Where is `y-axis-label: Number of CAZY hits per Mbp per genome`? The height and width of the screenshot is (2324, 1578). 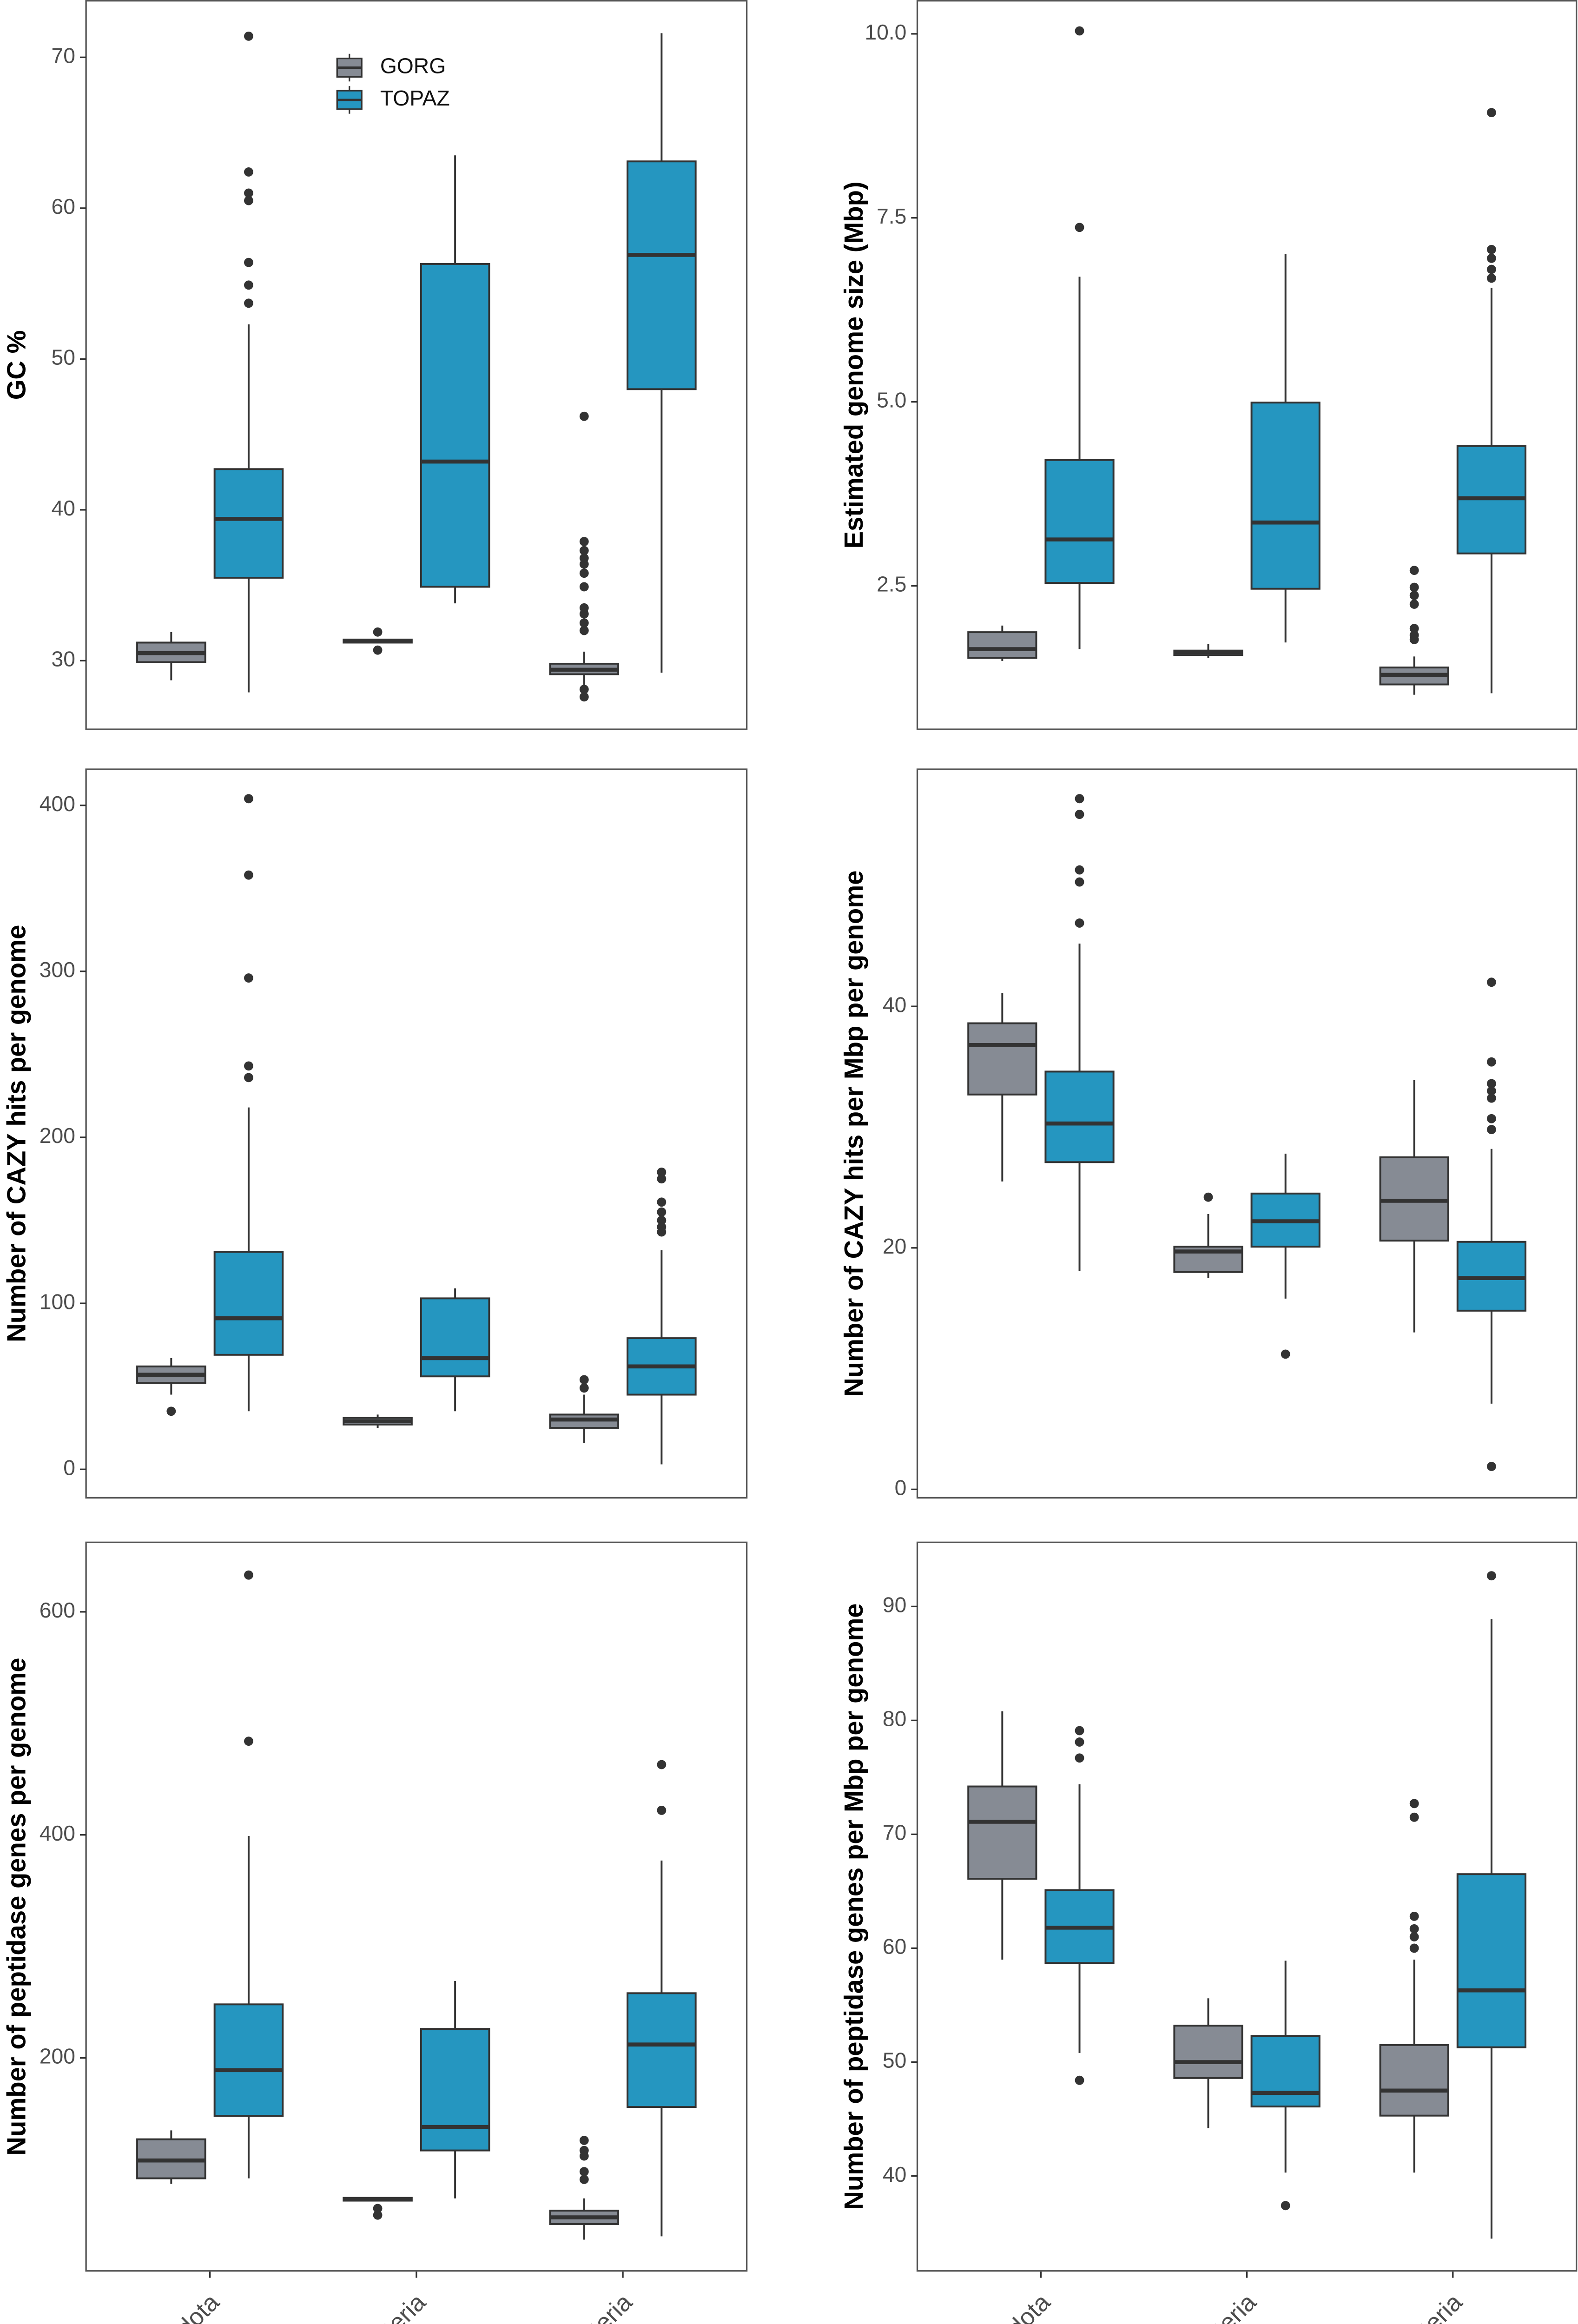 y-axis-label: Number of CAZY hits per Mbp per genome is located at coordinates (854, 1134).